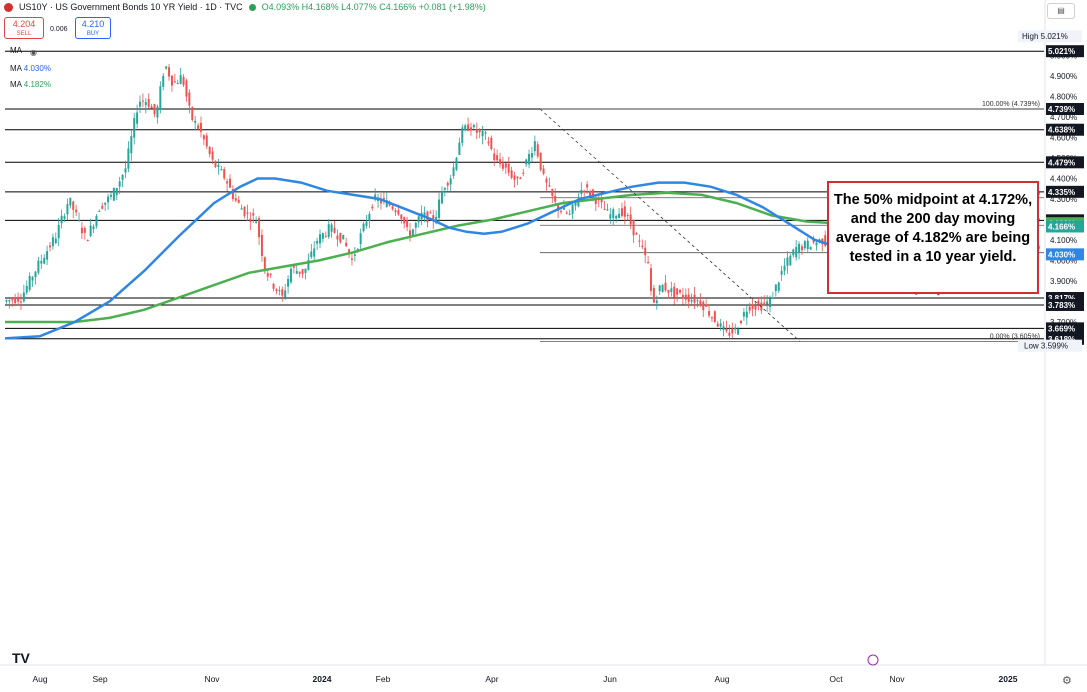 Image resolution: width=1087 pixels, height=692 pixels. What do you see at coordinates (1061, 11) in the screenshot?
I see `scroll-to-top-button: ▤` at bounding box center [1061, 11].